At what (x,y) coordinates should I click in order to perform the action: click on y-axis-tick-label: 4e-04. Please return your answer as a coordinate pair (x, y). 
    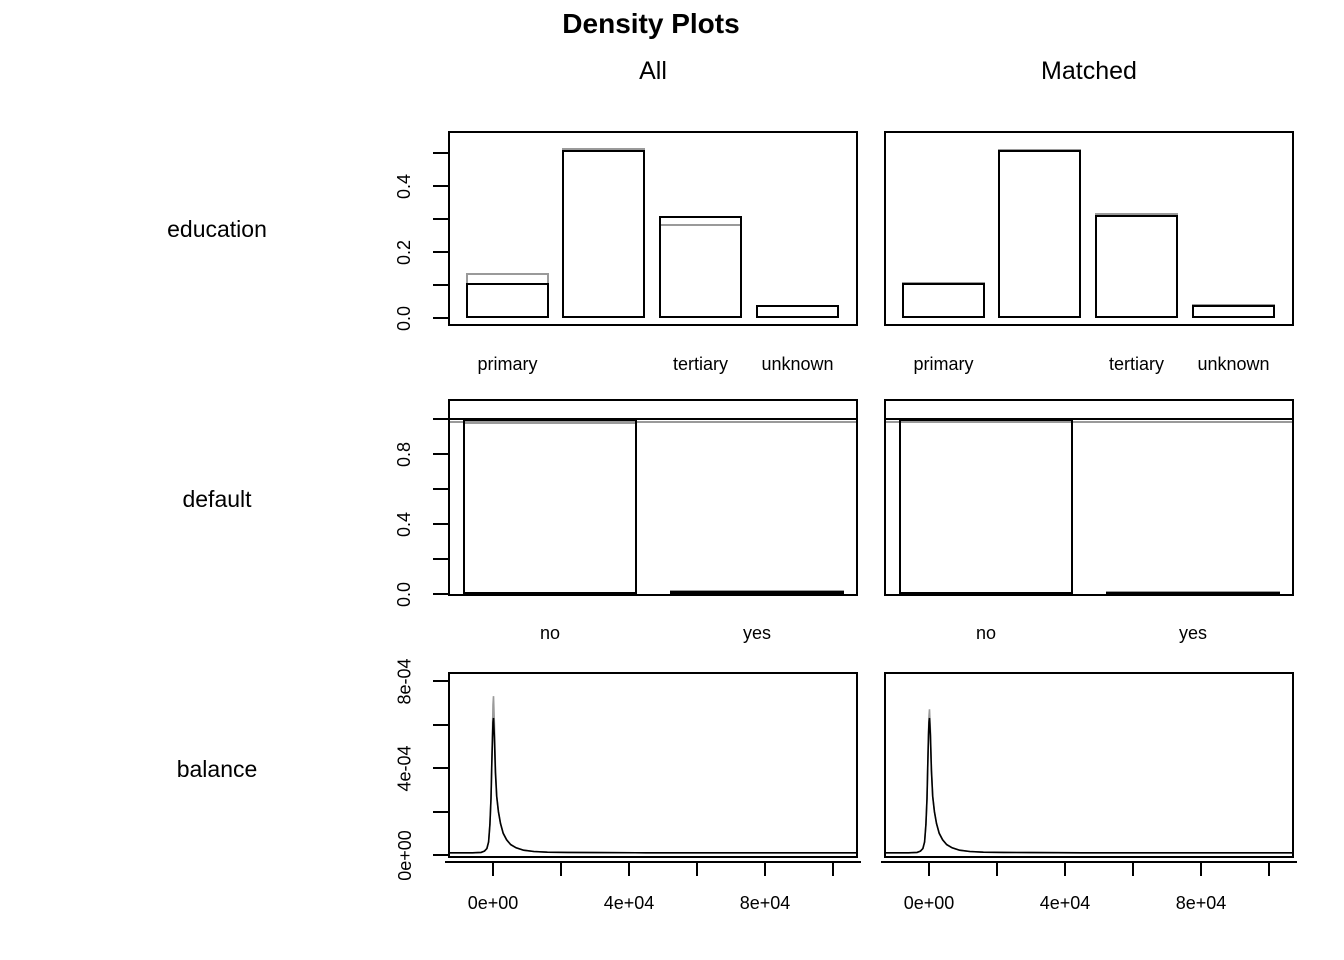
    Looking at the image, I should click on (405, 768).